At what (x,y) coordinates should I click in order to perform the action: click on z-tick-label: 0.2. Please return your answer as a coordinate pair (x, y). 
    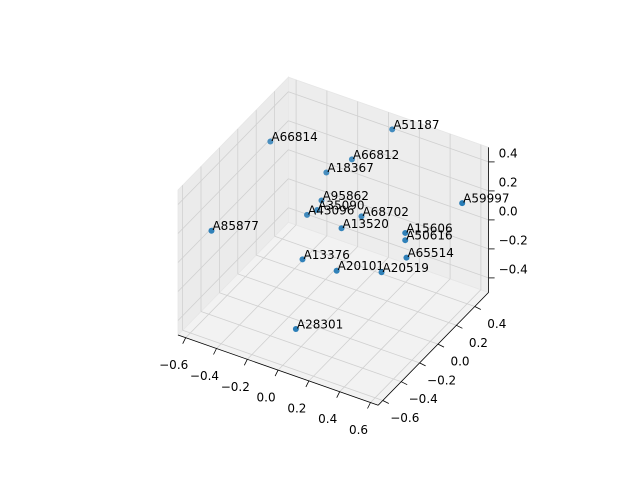
    Looking at the image, I should click on (508, 182).